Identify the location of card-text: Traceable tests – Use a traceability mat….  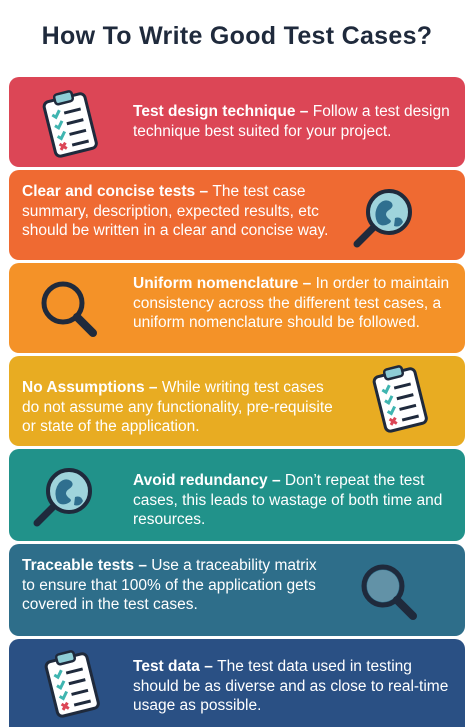
(172, 585).